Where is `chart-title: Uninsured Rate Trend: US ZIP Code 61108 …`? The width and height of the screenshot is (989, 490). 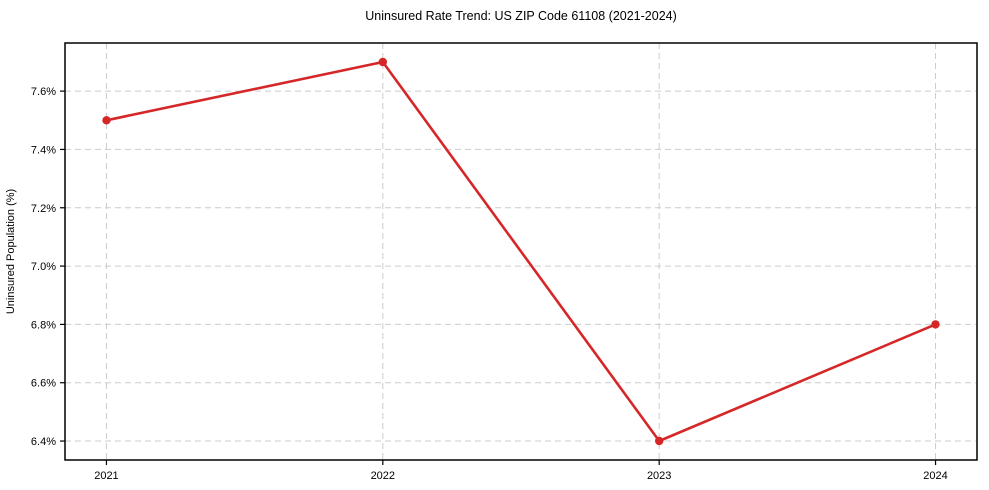 chart-title: Uninsured Rate Trend: US ZIP Code 61108 … is located at coordinates (521, 16).